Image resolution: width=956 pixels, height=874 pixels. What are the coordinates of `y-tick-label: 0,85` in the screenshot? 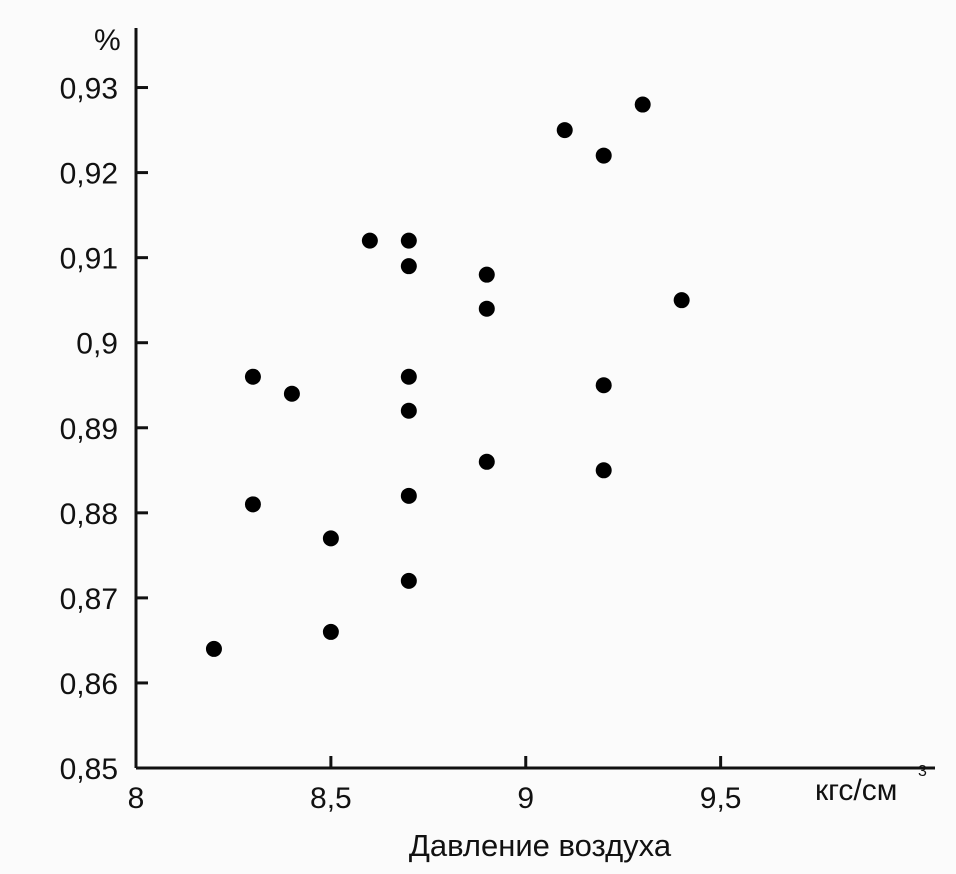 It's located at (89, 769).